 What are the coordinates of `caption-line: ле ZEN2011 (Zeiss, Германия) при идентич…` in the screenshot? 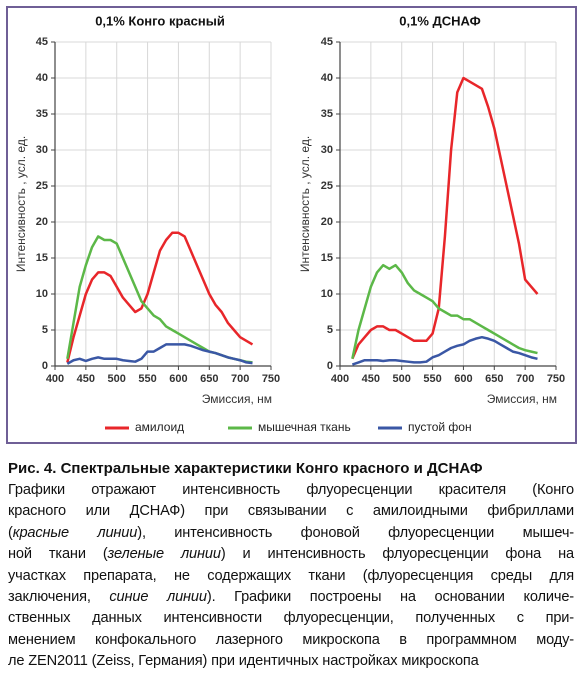 It's located at (291, 661).